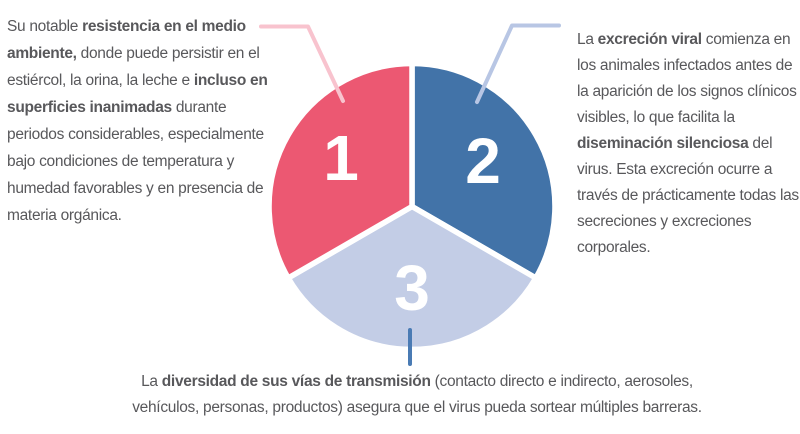 The height and width of the screenshot is (434, 800). I want to click on text-run-bold: resistencia en el medio ambiente,, so click(126, 40).